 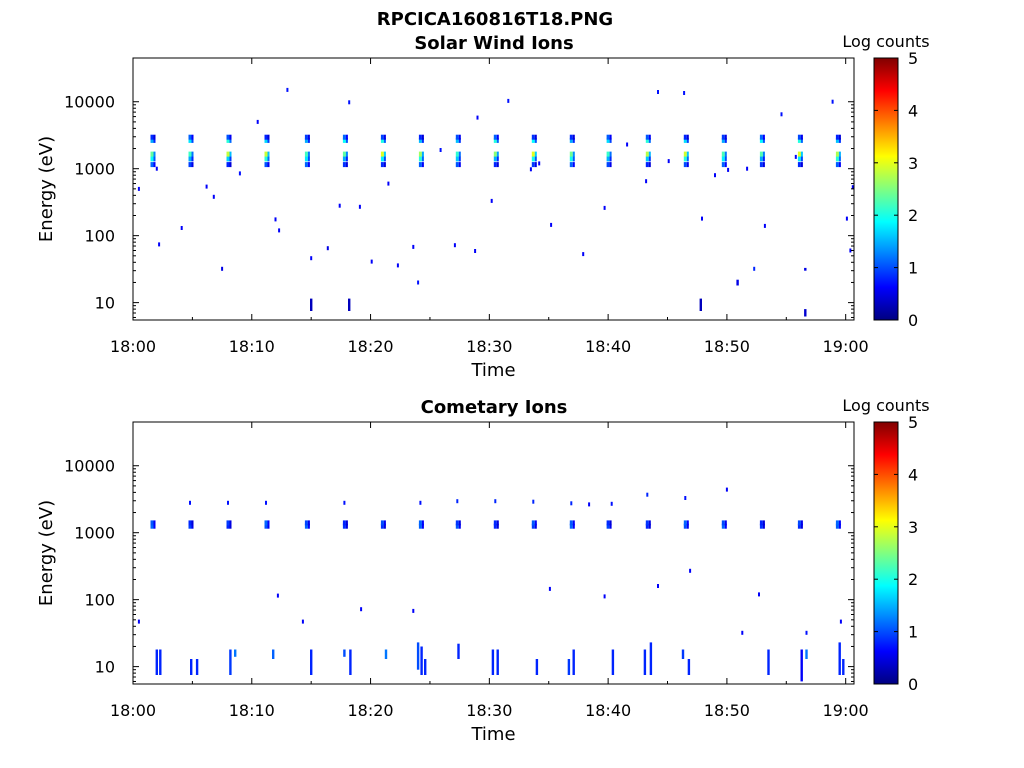 I want to click on chart-1-title: Cometary Ions, so click(x=494, y=407).